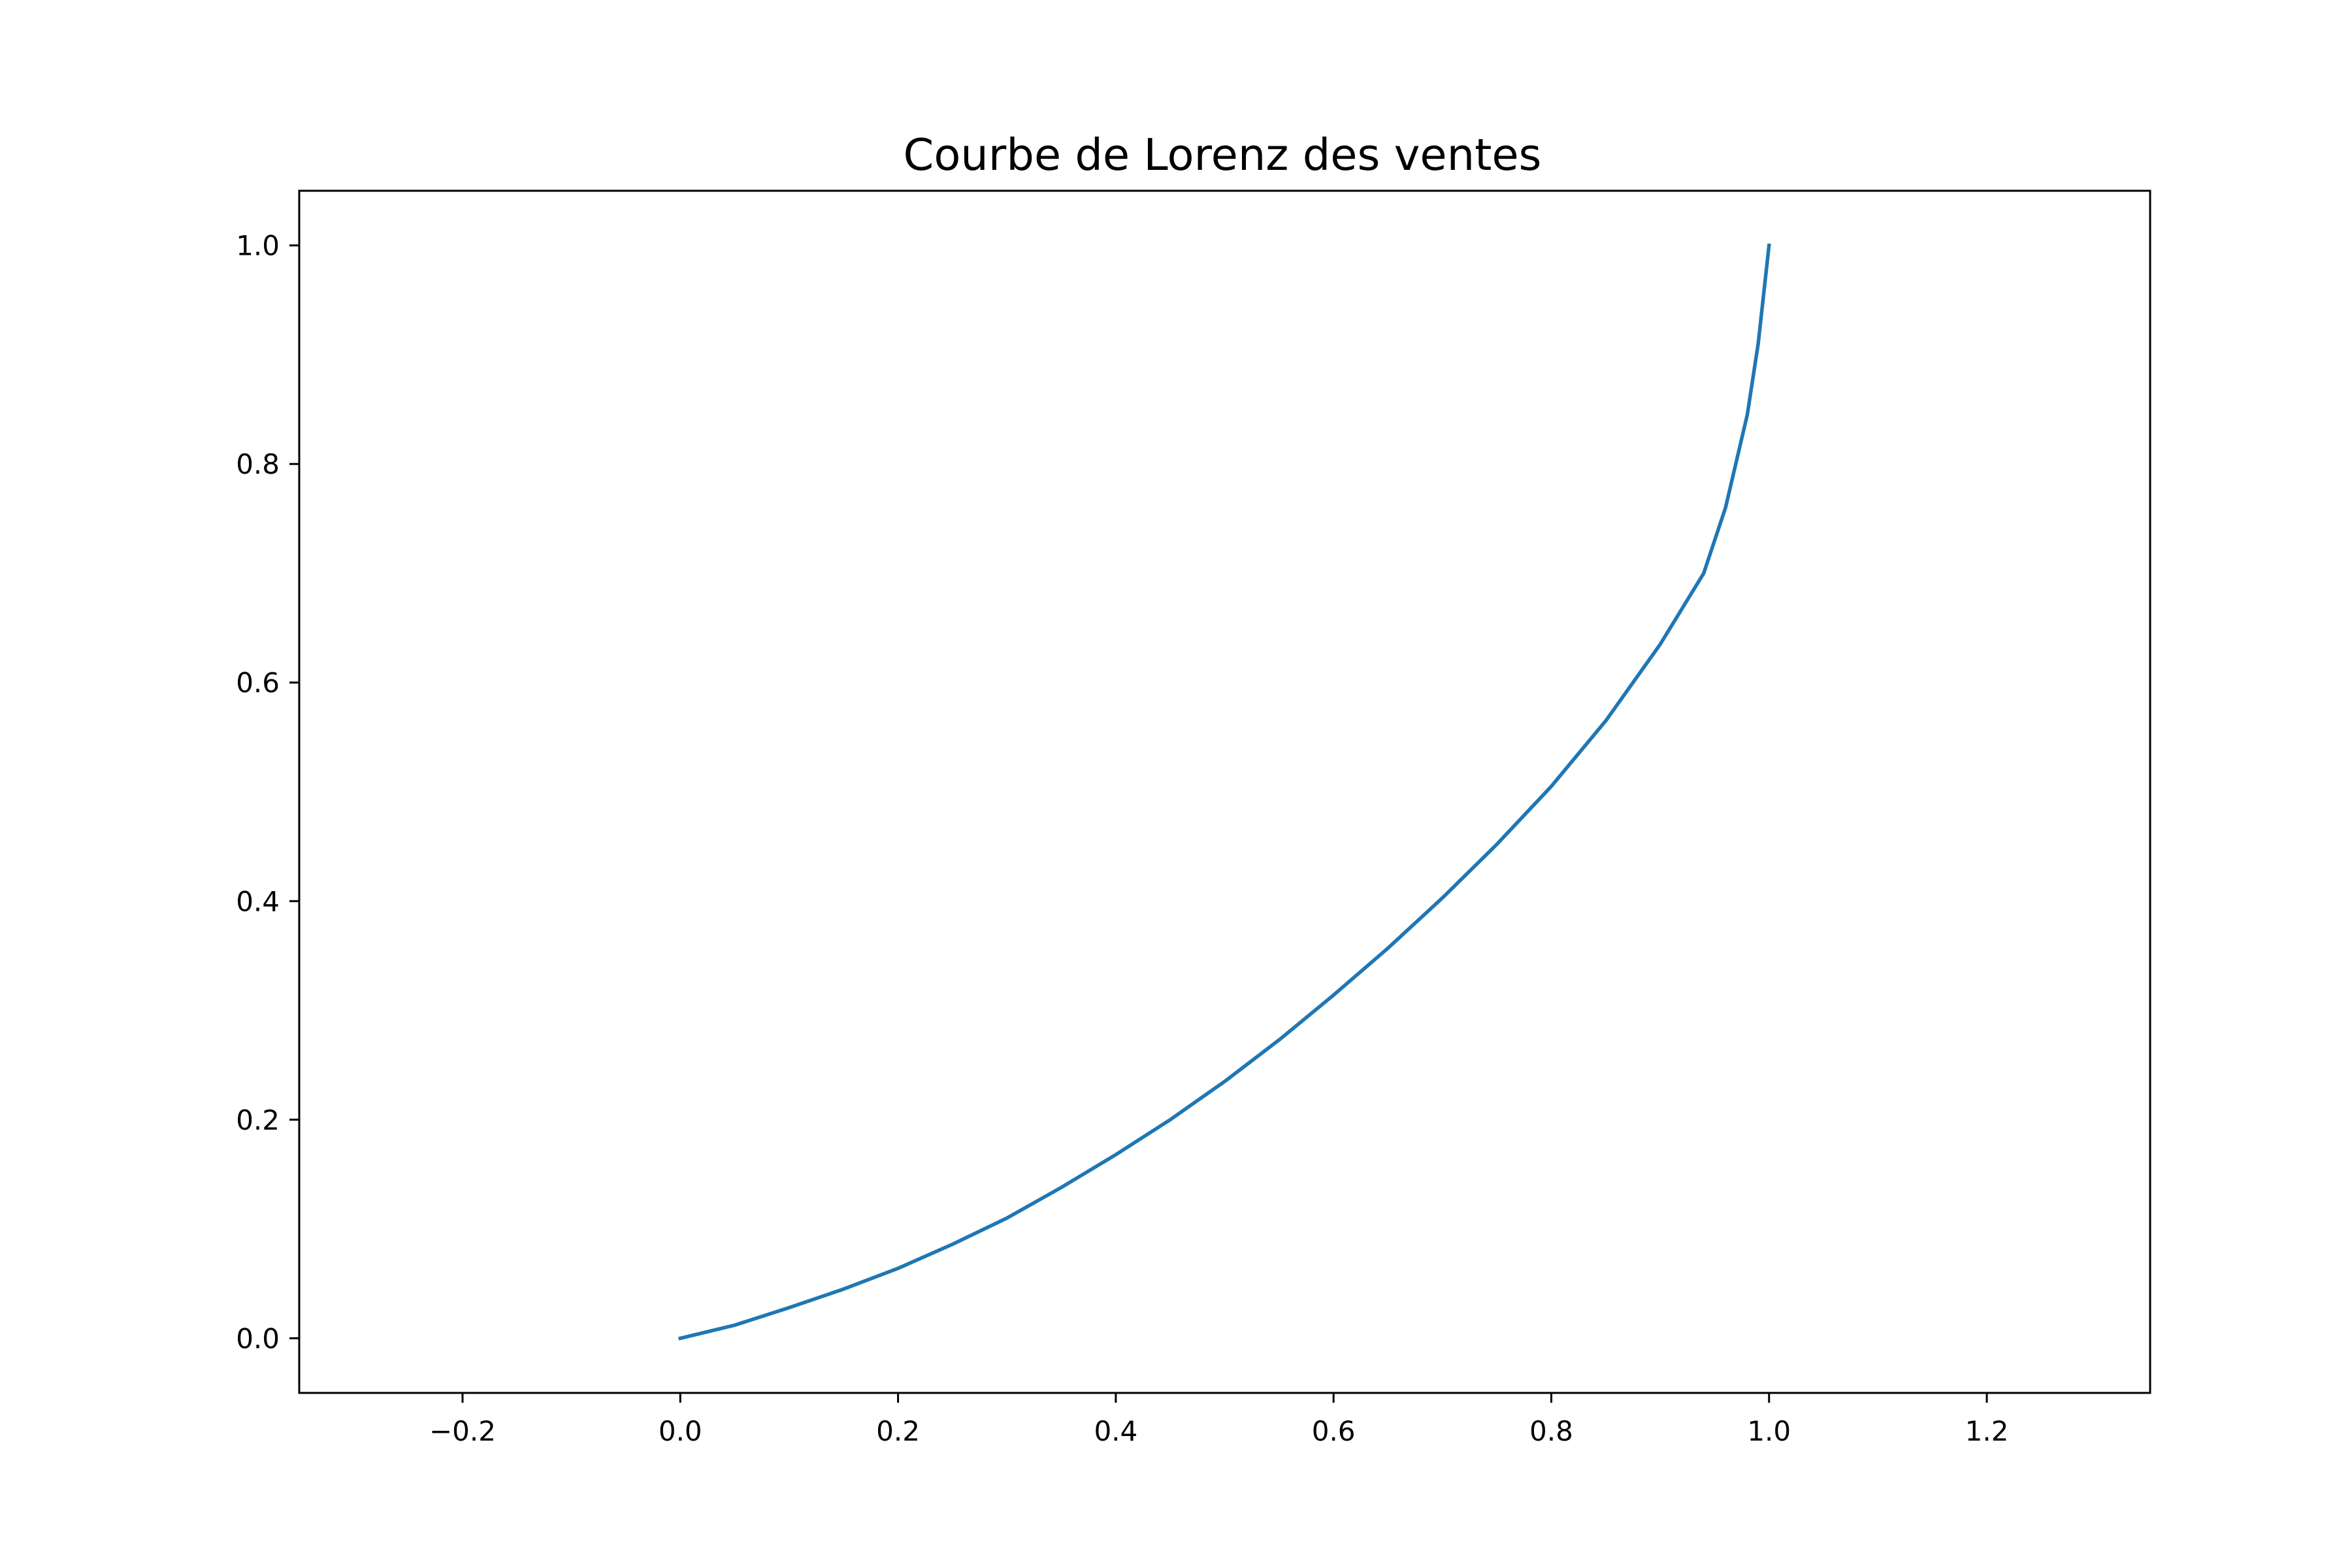 The height and width of the screenshot is (1568, 2352). I want to click on x-tick-label: 0.8, so click(1551, 1431).